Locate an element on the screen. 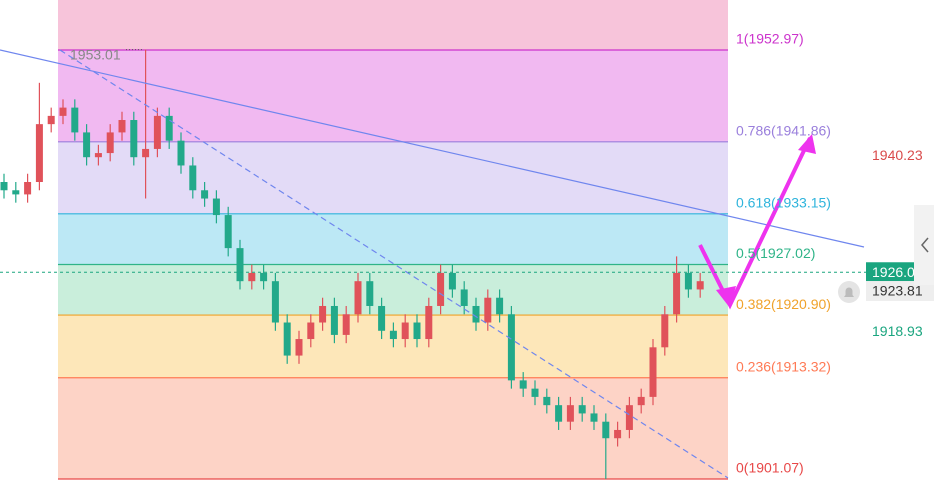  price-label: 1923.81 is located at coordinates (897, 291).